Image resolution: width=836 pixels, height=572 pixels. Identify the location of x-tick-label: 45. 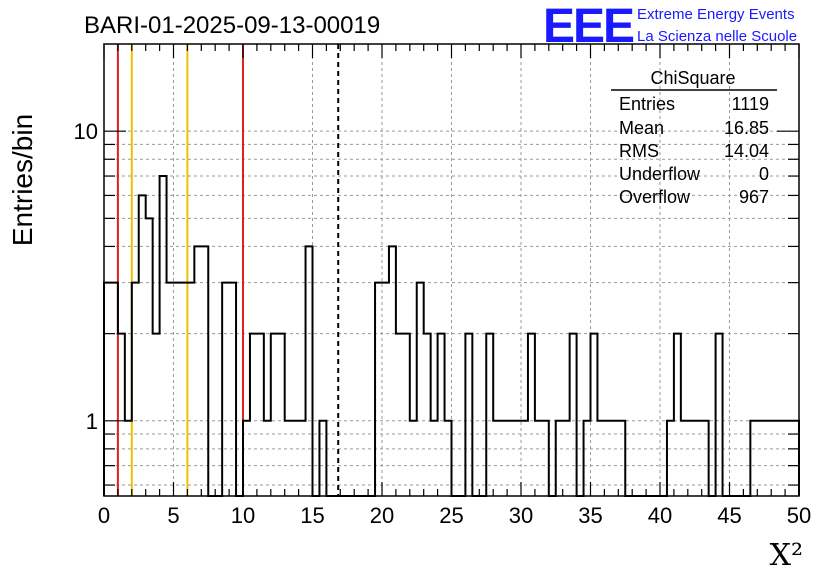
(729, 515).